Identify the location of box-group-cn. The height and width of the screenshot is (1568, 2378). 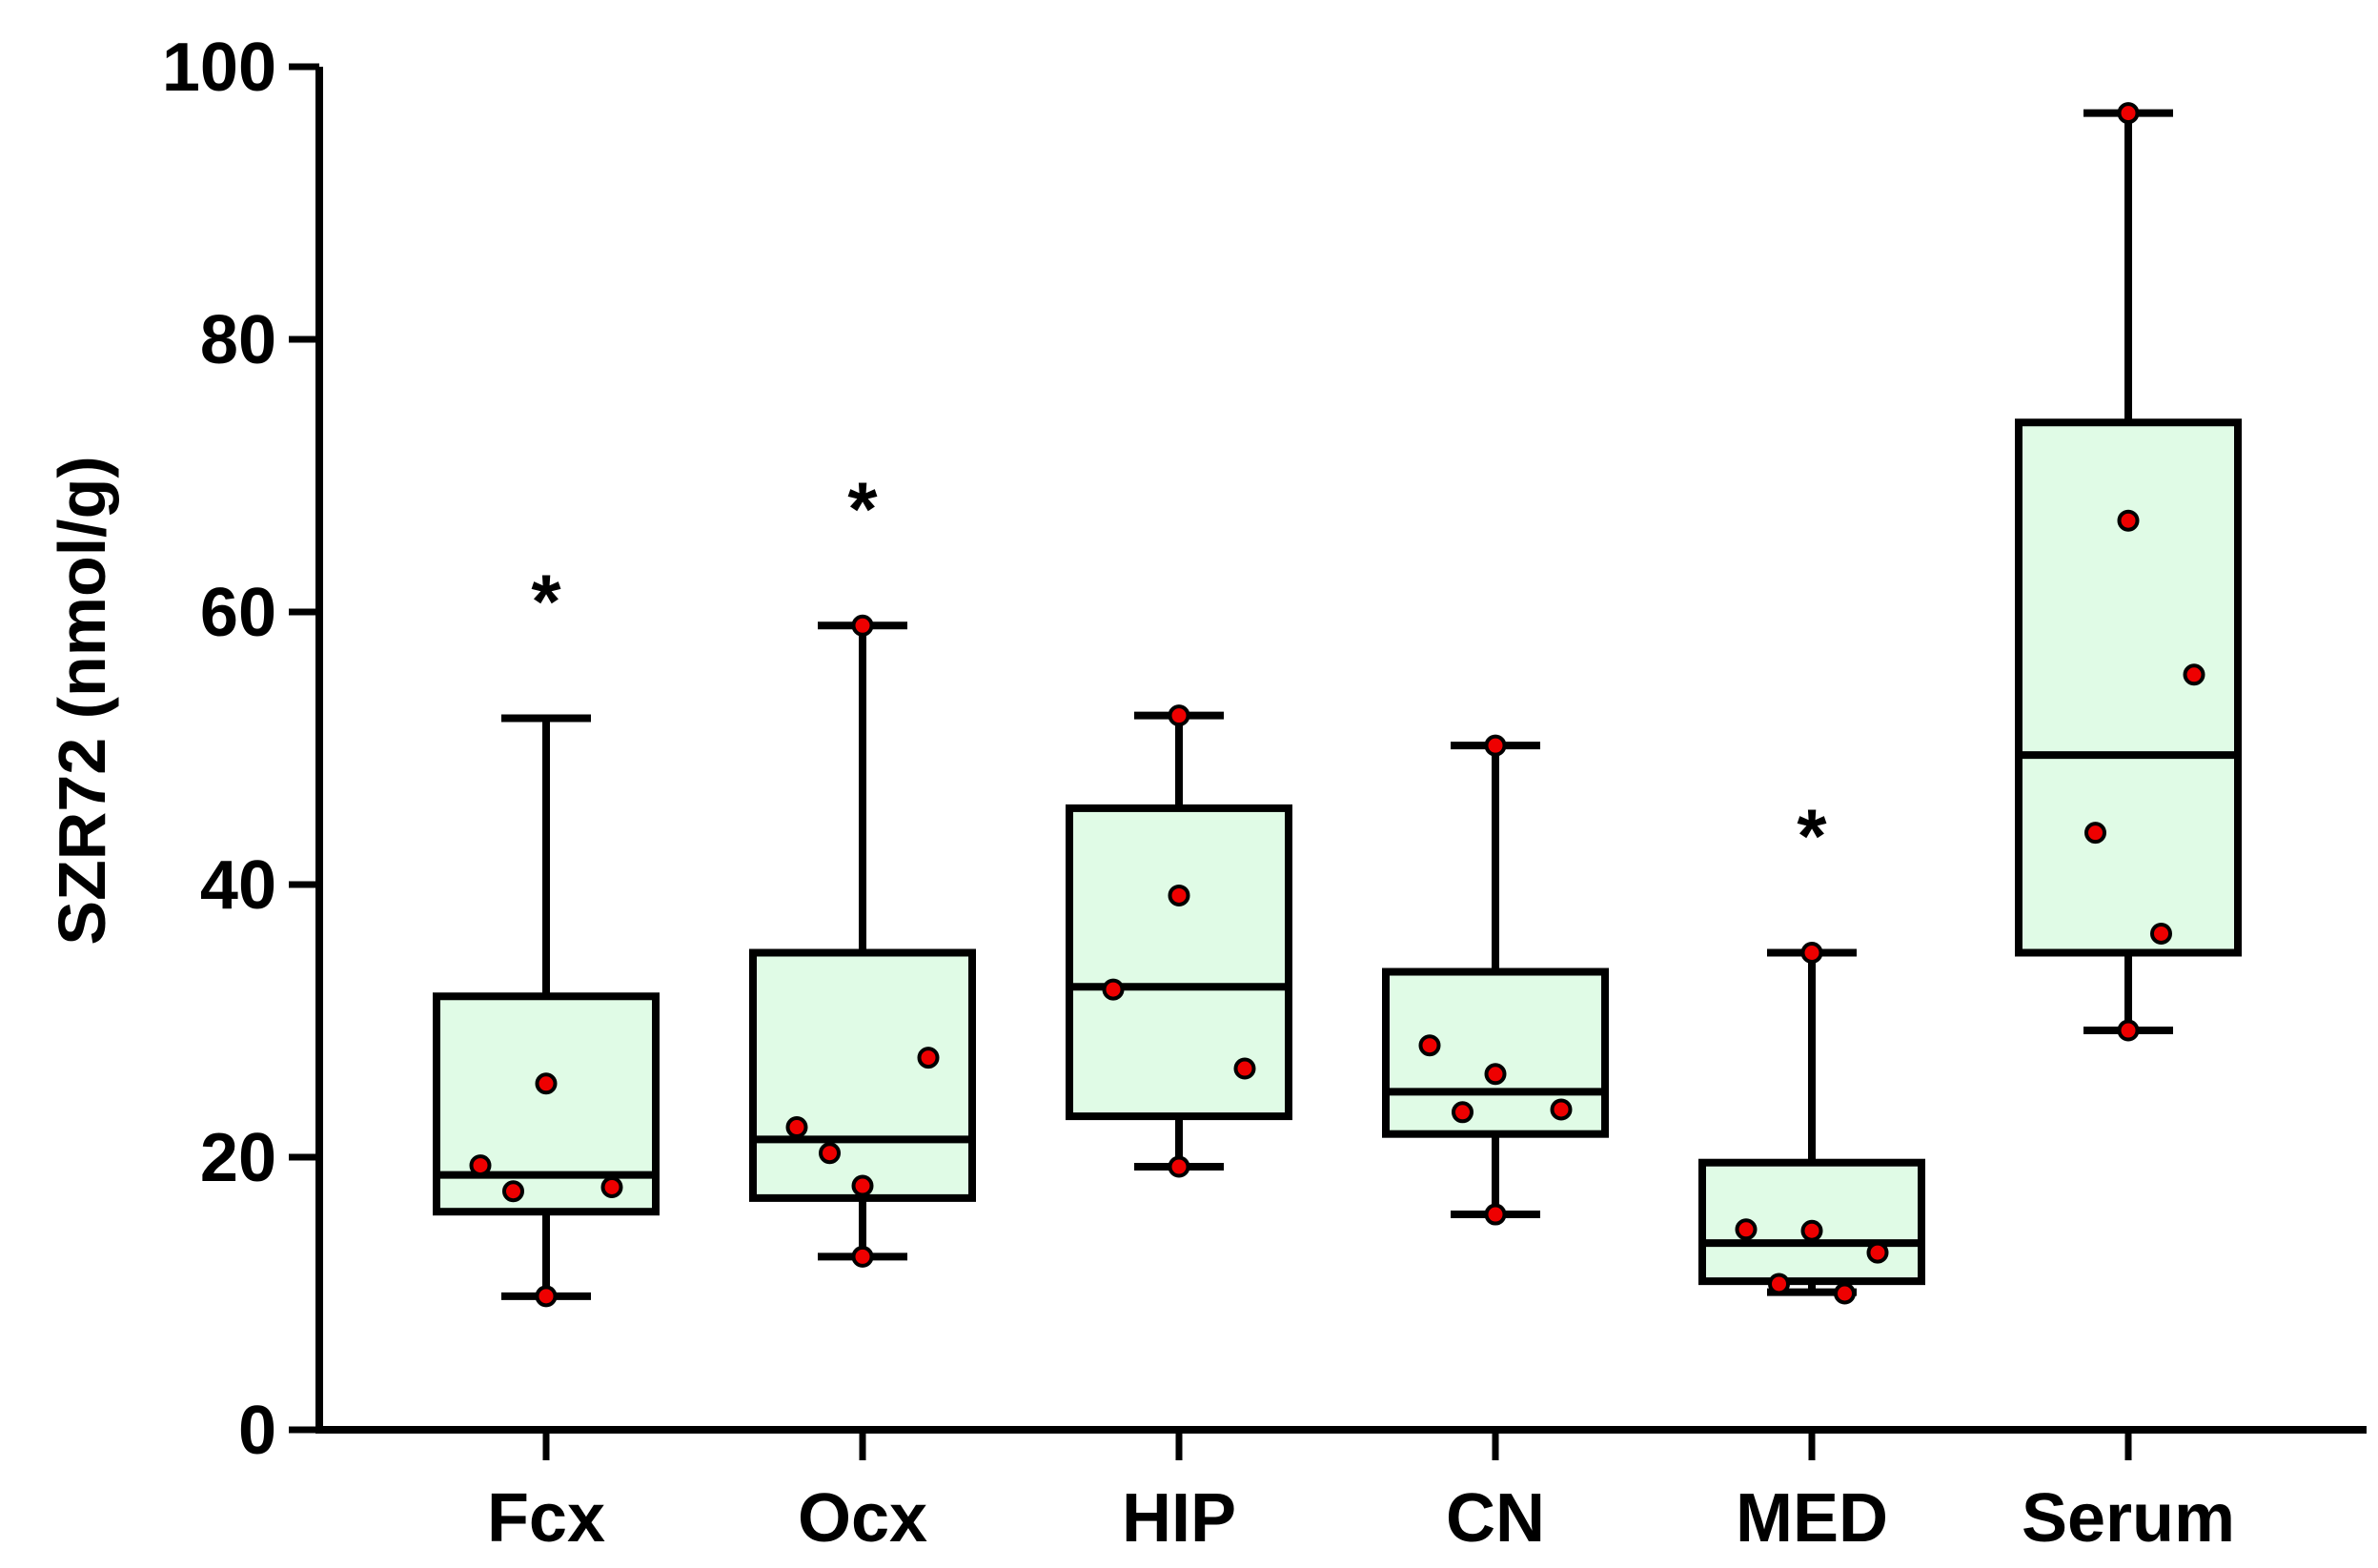
(1496, 980).